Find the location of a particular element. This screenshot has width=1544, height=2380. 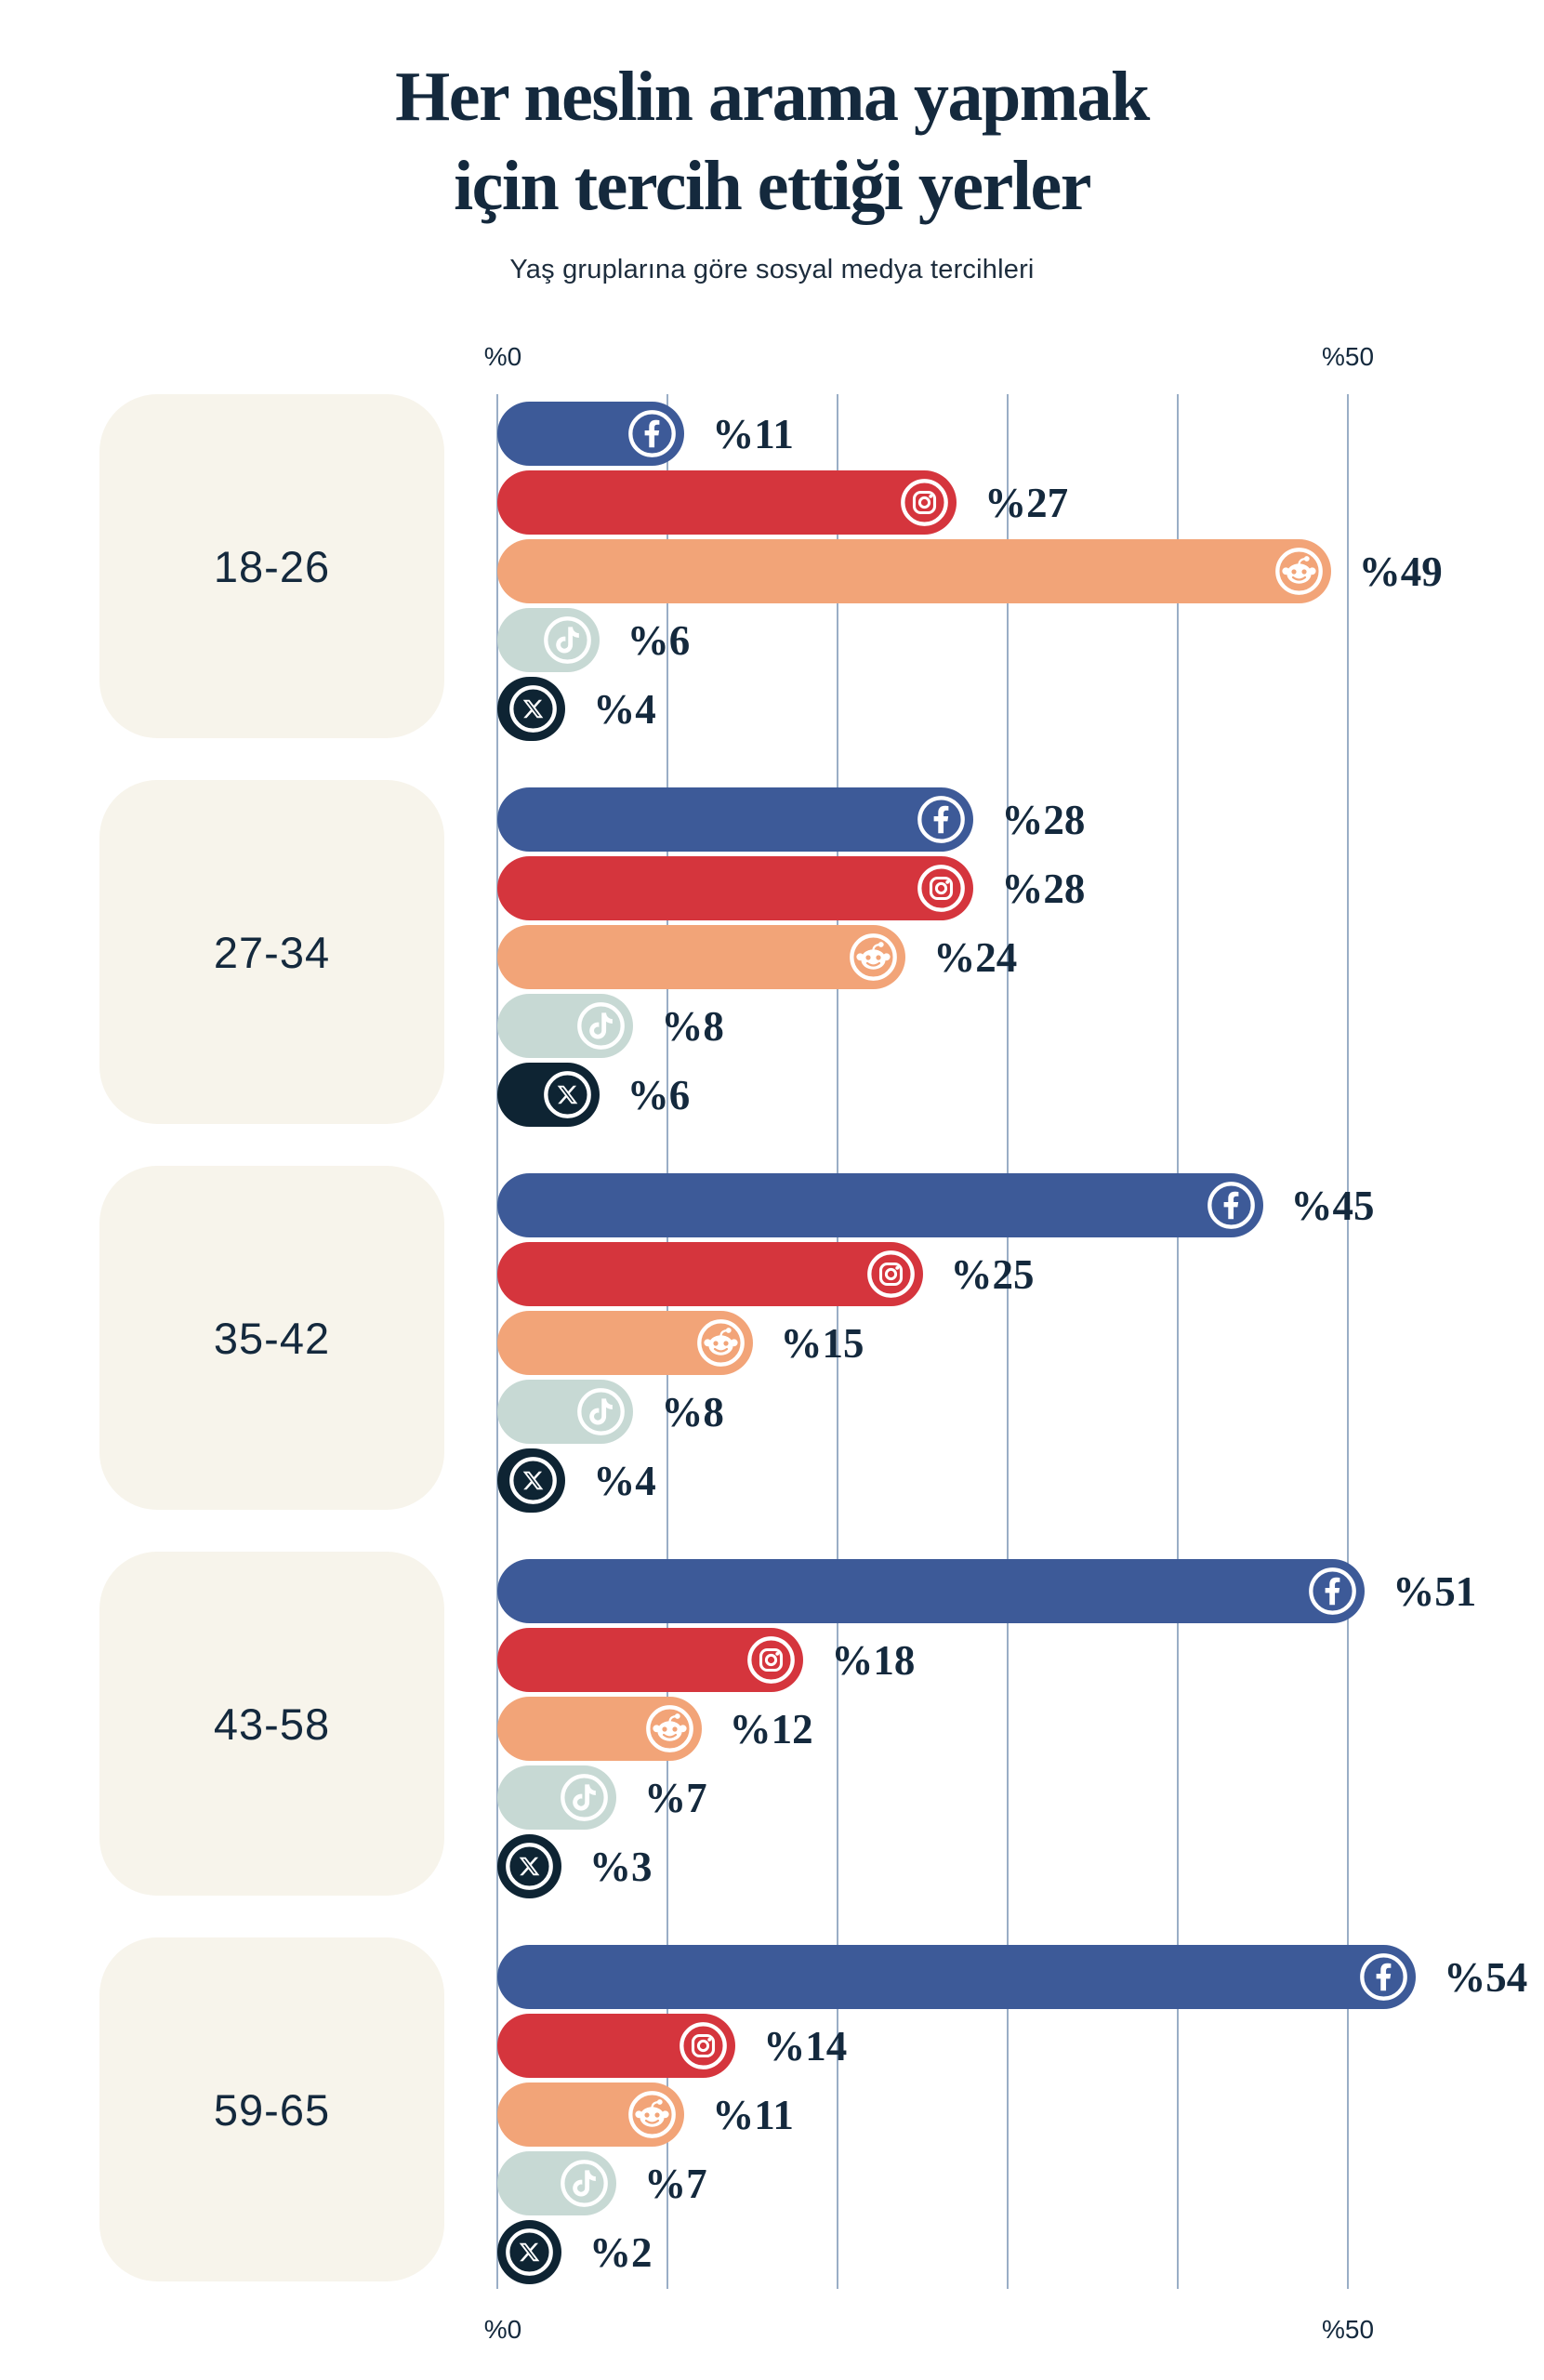

age-group-label: 27-34 is located at coordinates (272, 952).